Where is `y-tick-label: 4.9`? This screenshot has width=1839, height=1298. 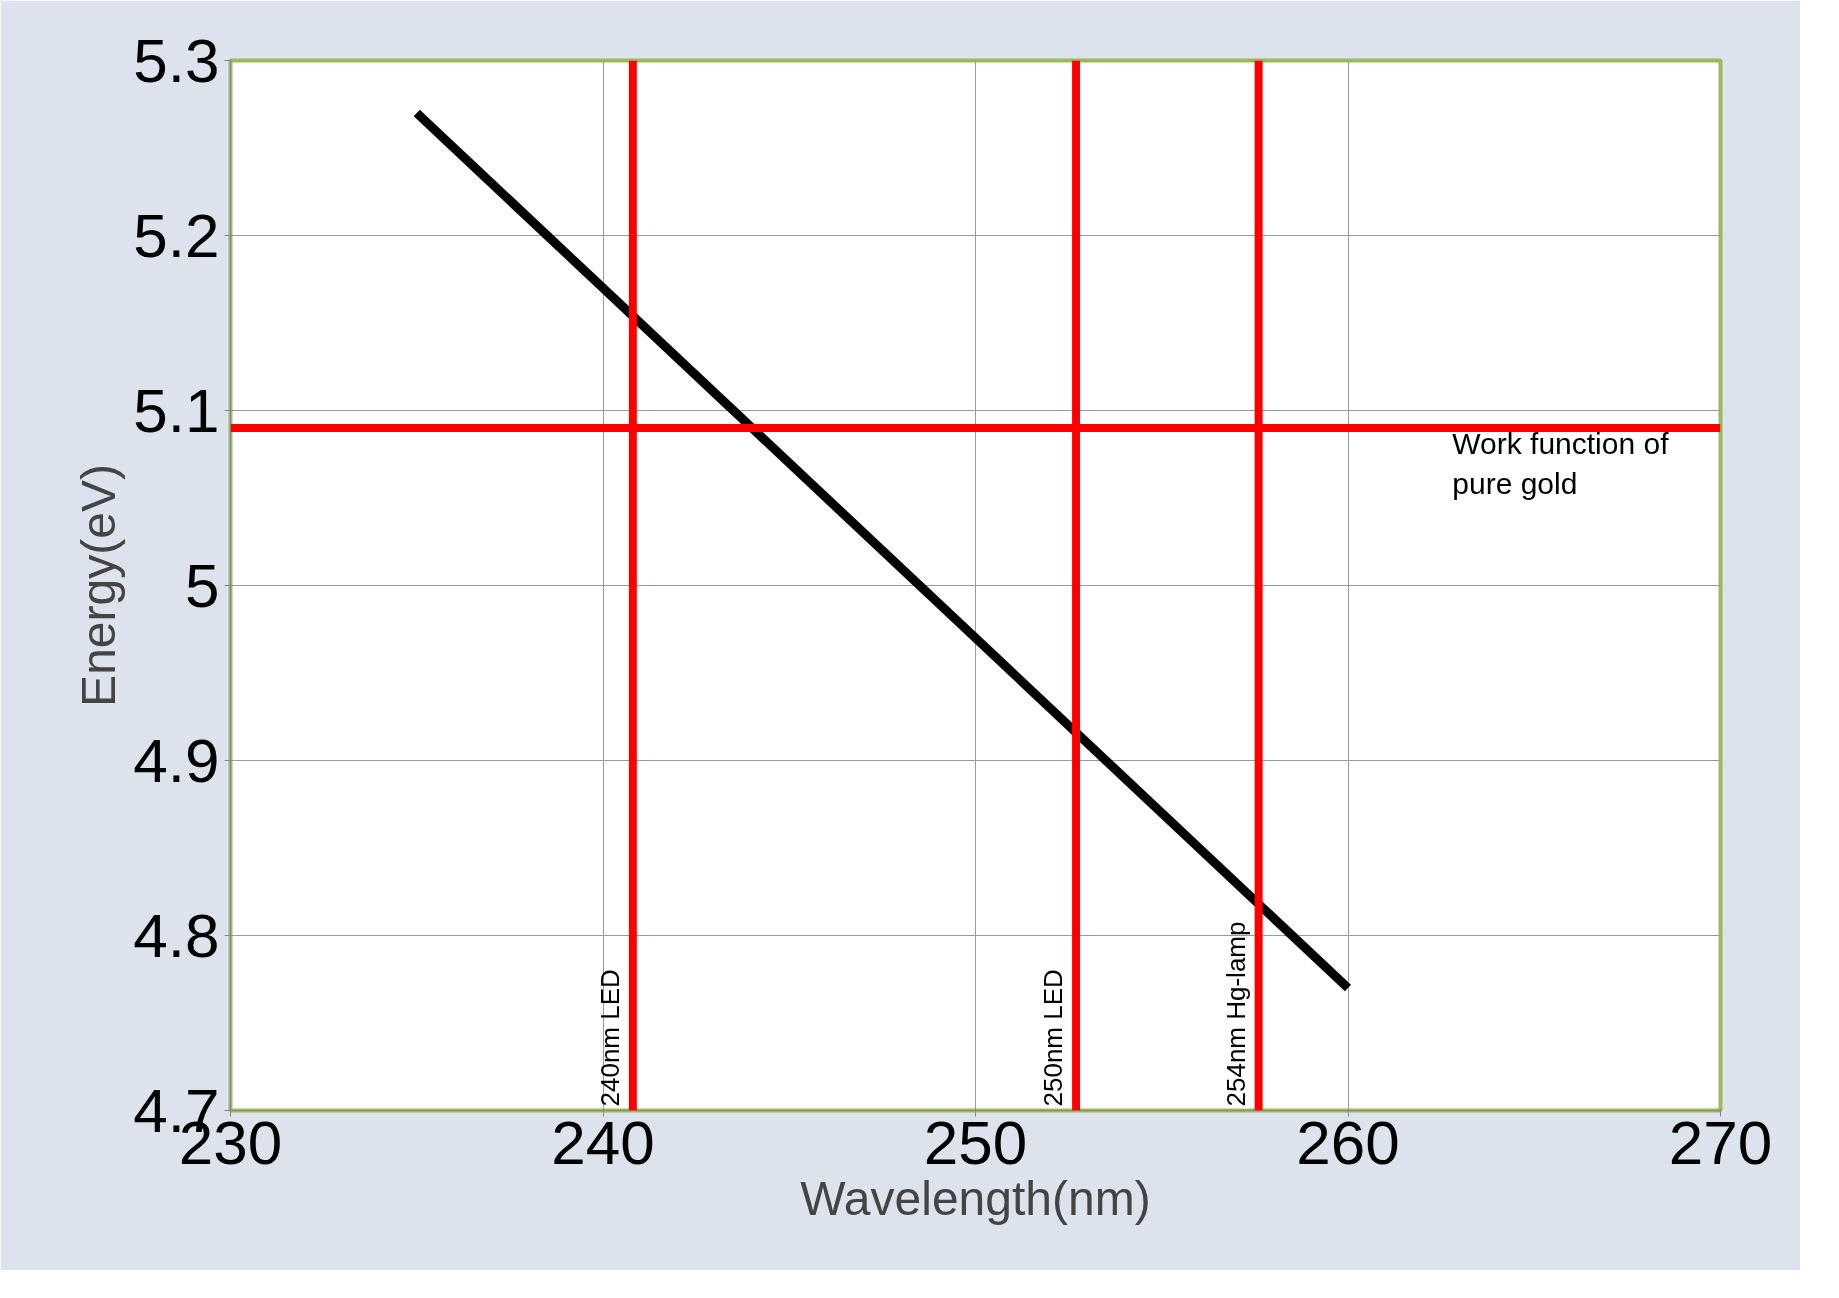 y-tick-label: 4.9 is located at coordinates (176, 760).